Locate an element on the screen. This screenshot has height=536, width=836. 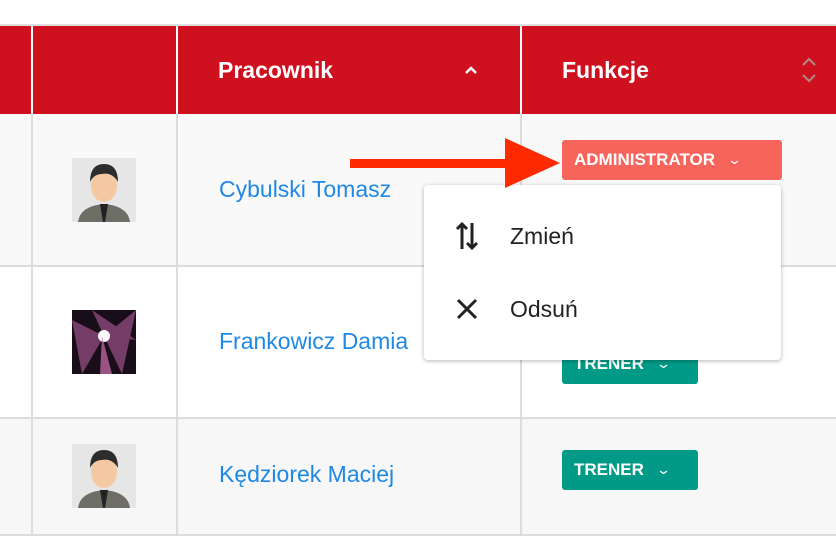
close-icon is located at coordinates (467, 309).